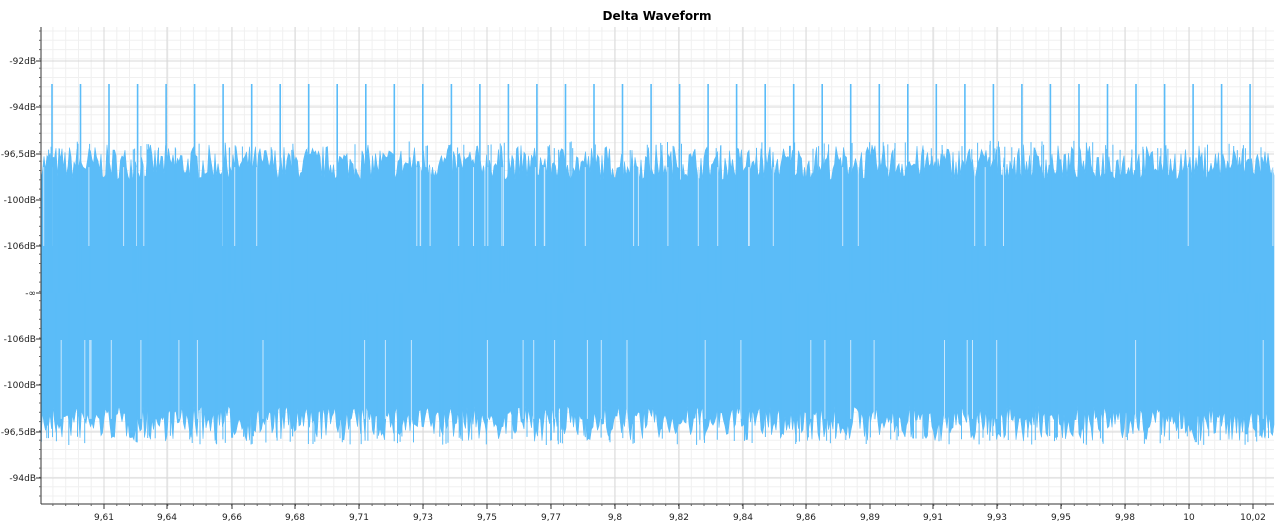  I want to click on x-tick-label: 9,91, so click(933, 518).